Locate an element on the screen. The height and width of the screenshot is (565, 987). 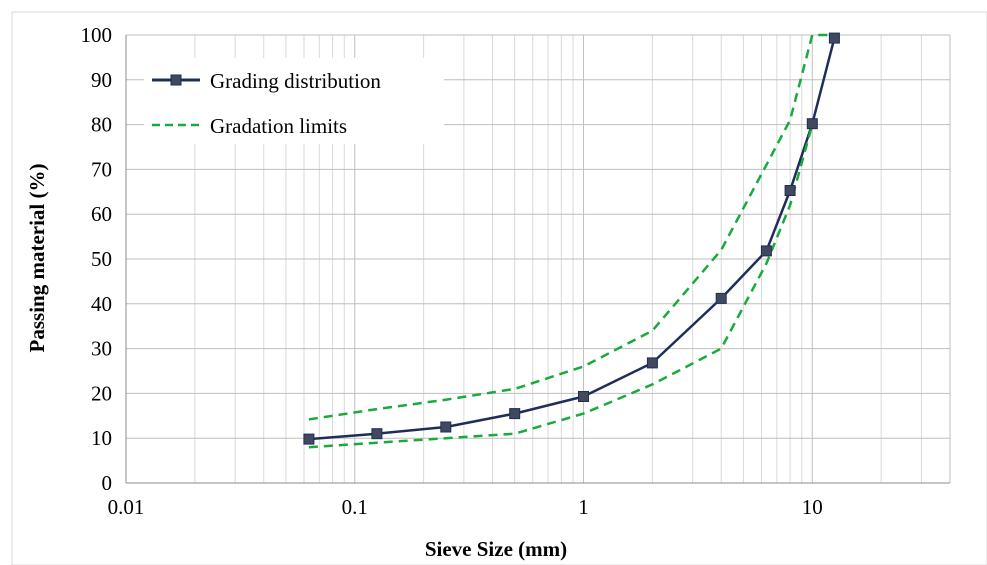
x-tick-label: 10 is located at coordinates (812, 507).